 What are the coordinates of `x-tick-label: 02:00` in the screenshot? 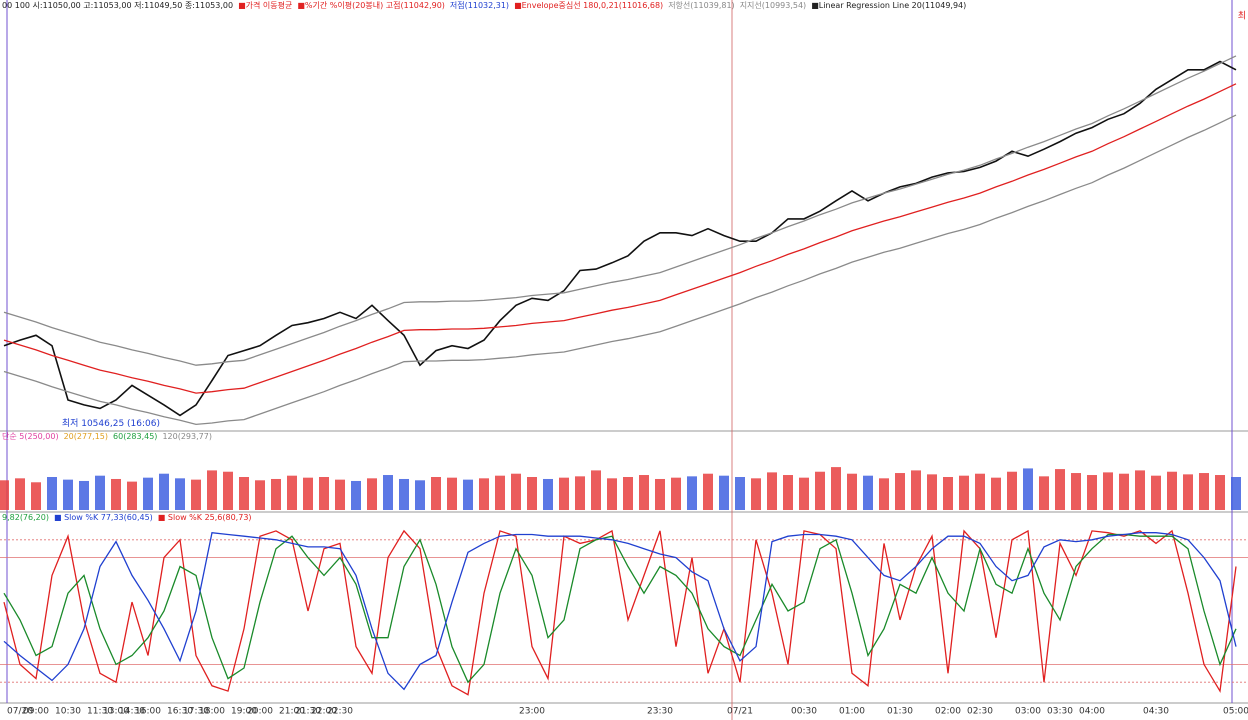 It's located at (948, 712).